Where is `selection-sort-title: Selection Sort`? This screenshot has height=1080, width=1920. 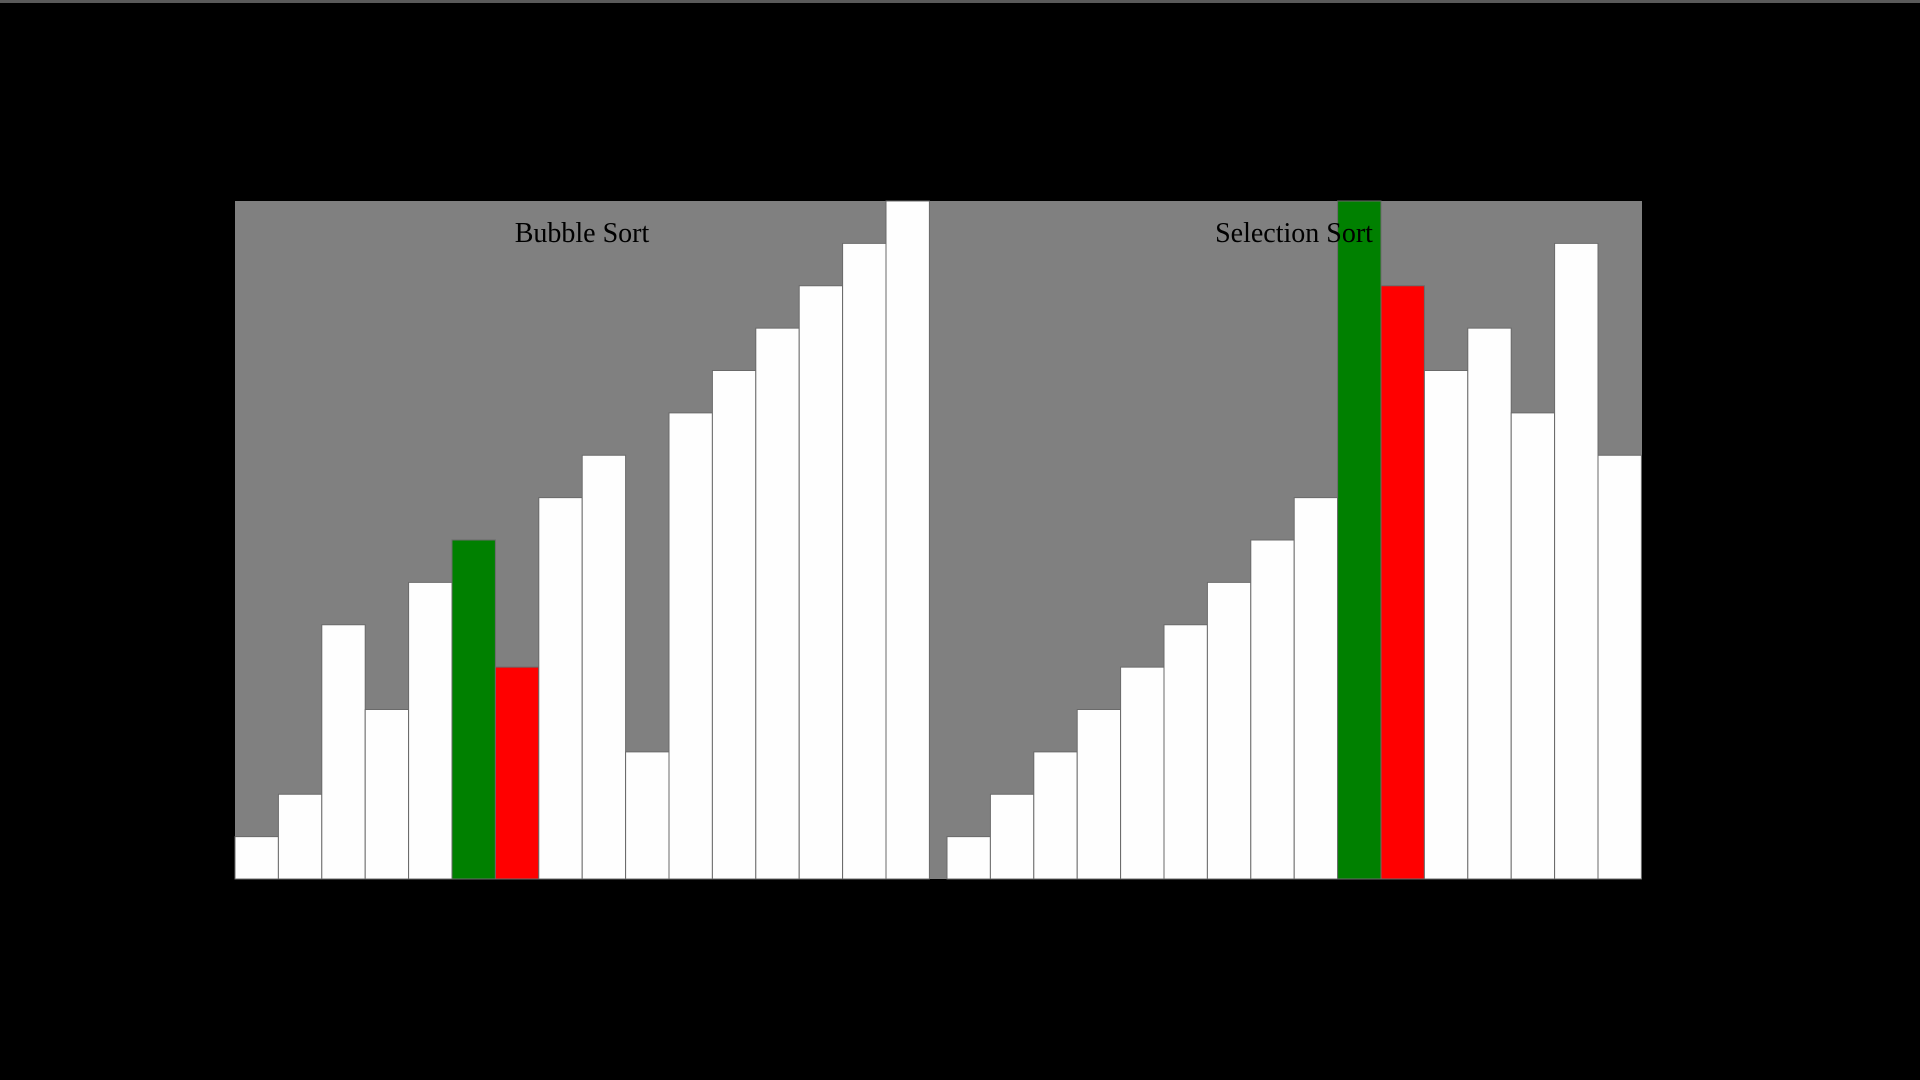
selection-sort-title: Selection Sort is located at coordinates (1294, 233).